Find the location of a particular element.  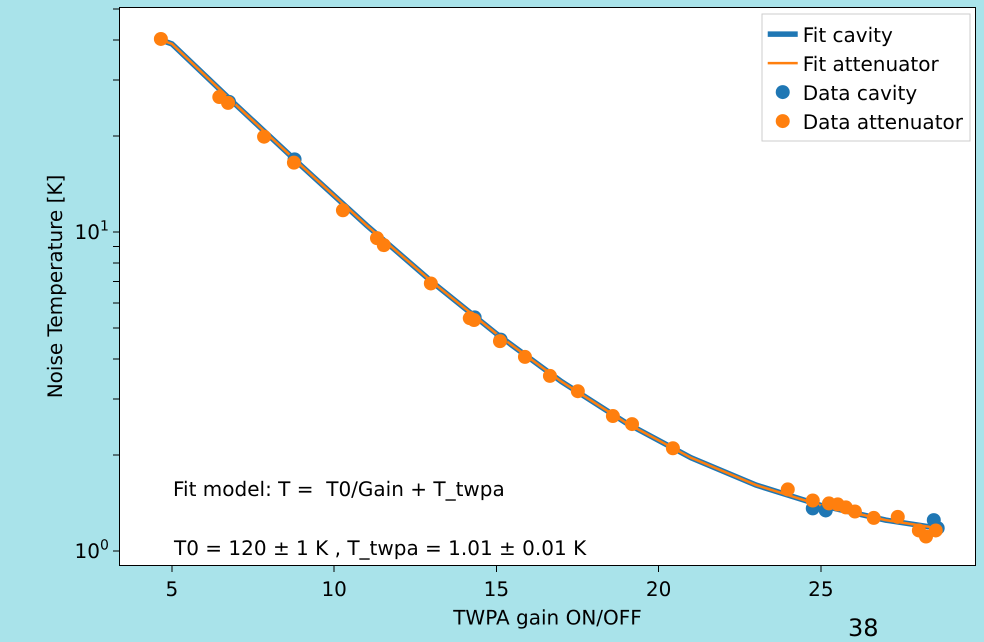

annotation: T0 = 120 ± 1 K , T_twpa = 1.01 ± 0.01 K is located at coordinates (380, 548).